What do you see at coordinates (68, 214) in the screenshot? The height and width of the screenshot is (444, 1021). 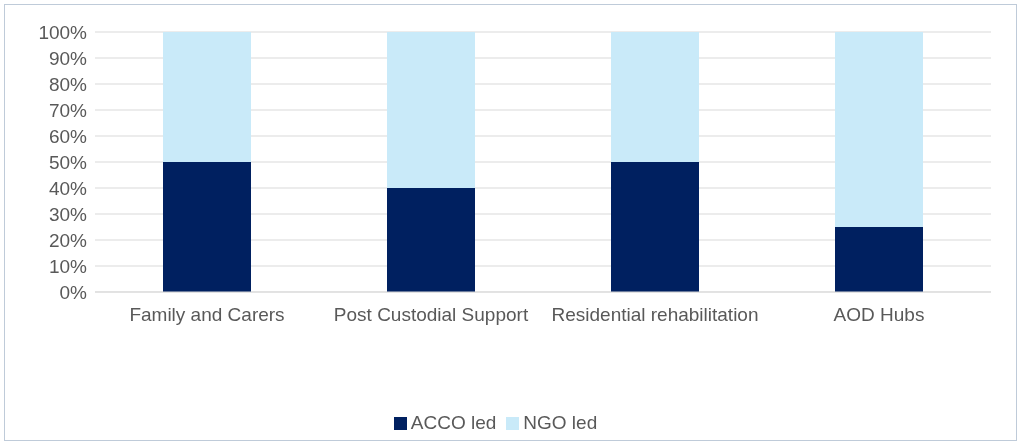 I see `y-tick-label: 30%` at bounding box center [68, 214].